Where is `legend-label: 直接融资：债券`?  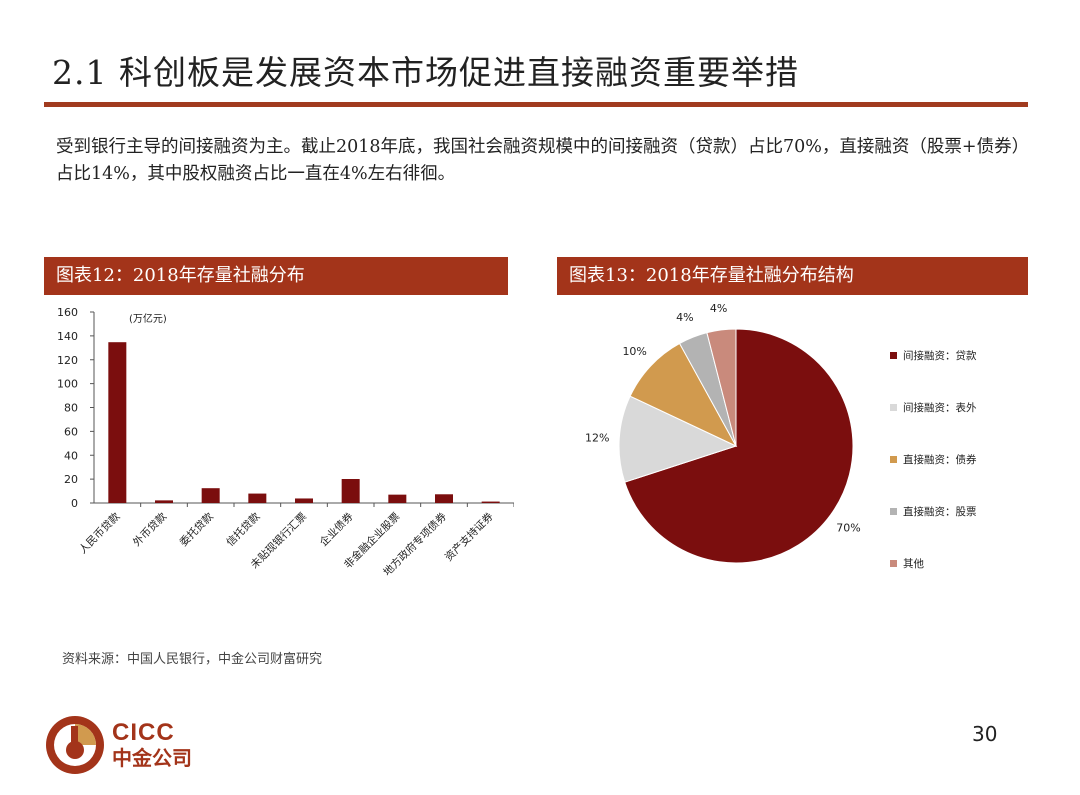 legend-label: 直接融资：债券 is located at coordinates (940, 459).